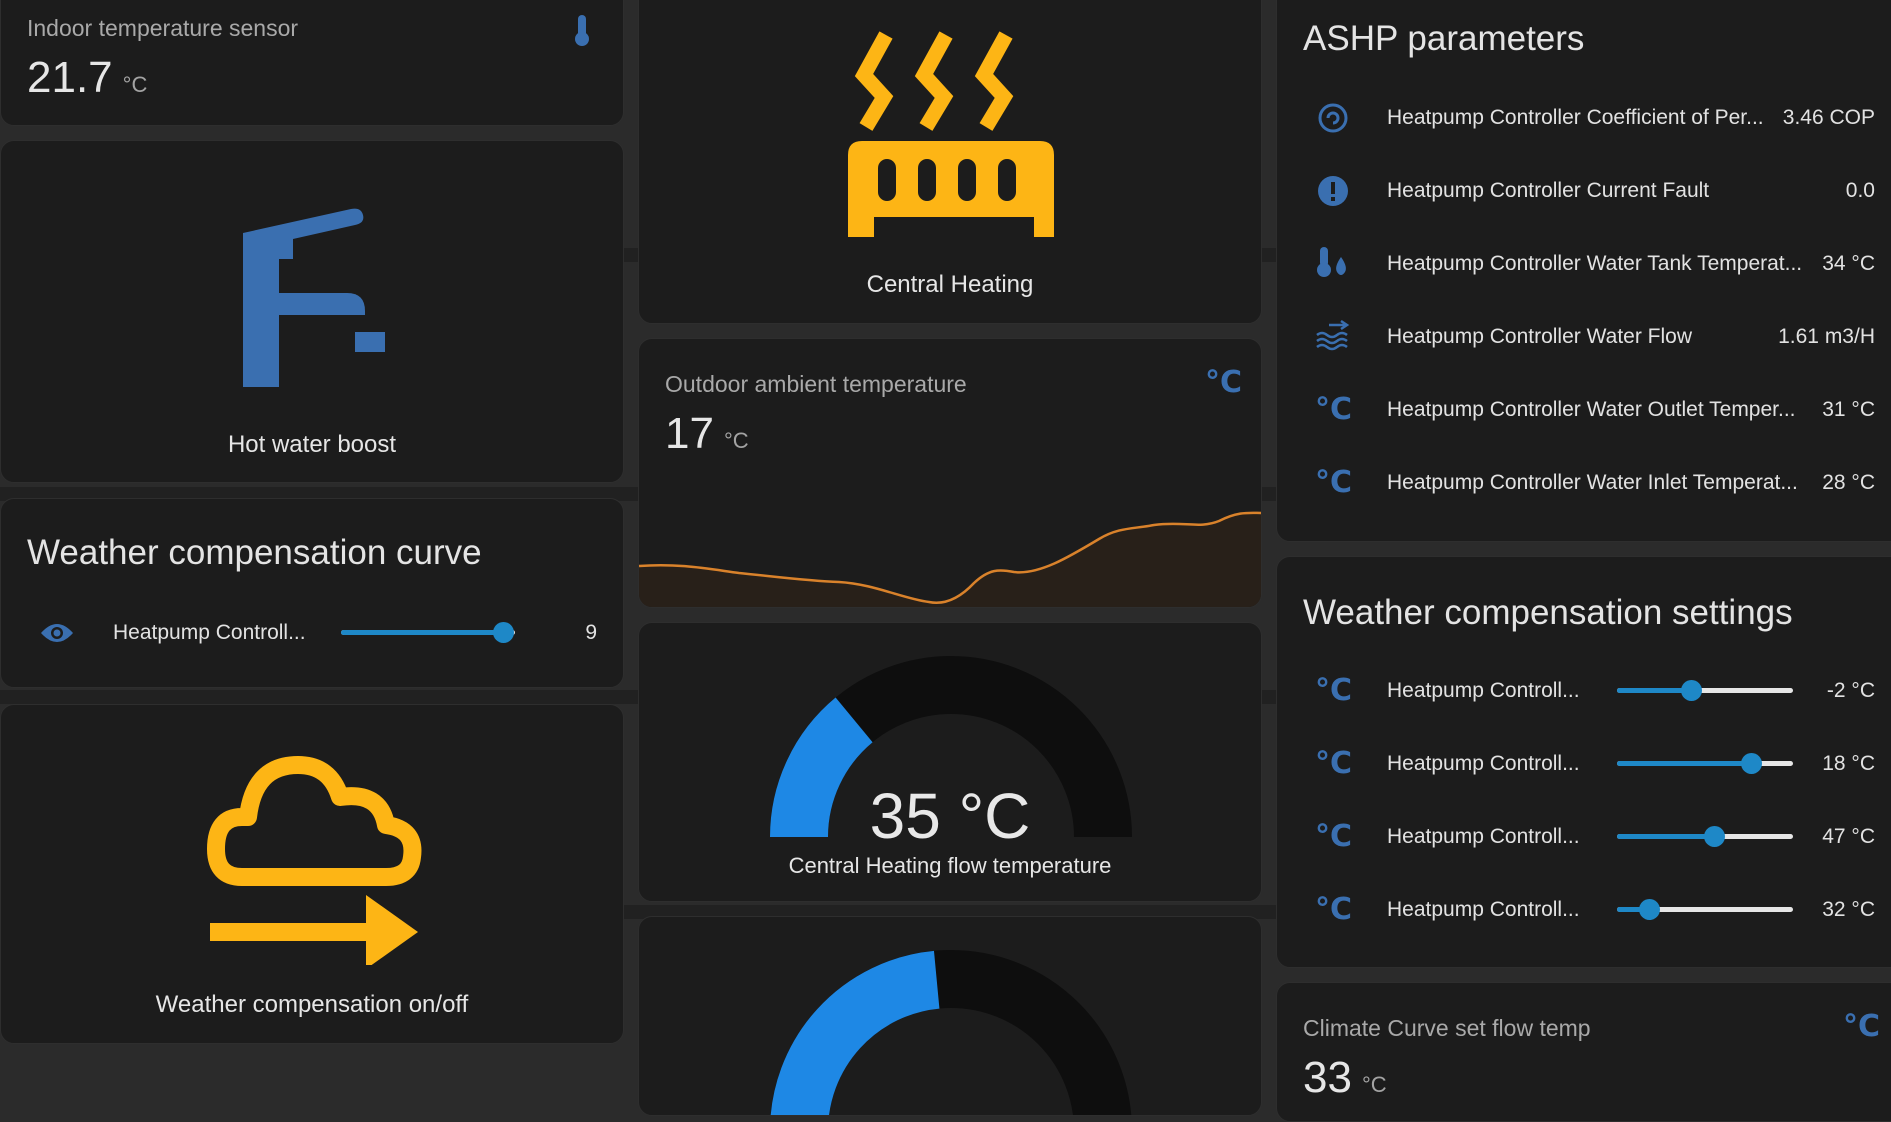 The height and width of the screenshot is (1122, 1891). What do you see at coordinates (1826, 336) in the screenshot?
I see `ashp-row-value: 1.61 m3/H` at bounding box center [1826, 336].